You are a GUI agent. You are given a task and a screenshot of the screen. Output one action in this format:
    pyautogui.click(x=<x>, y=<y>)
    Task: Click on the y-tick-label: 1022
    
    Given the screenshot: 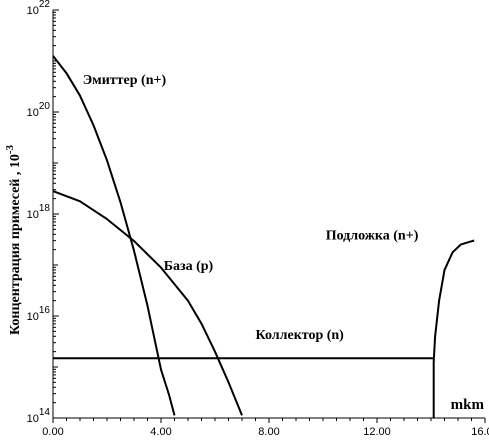 What is the action you would take?
    pyautogui.click(x=39, y=8)
    